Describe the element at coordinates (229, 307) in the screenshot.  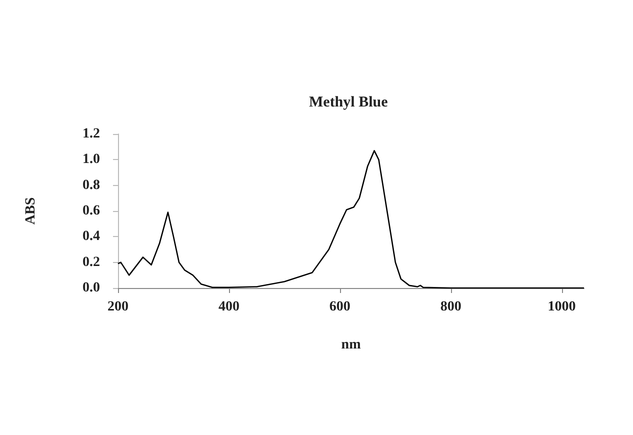
I see `x-tick-label: 400` at that location.